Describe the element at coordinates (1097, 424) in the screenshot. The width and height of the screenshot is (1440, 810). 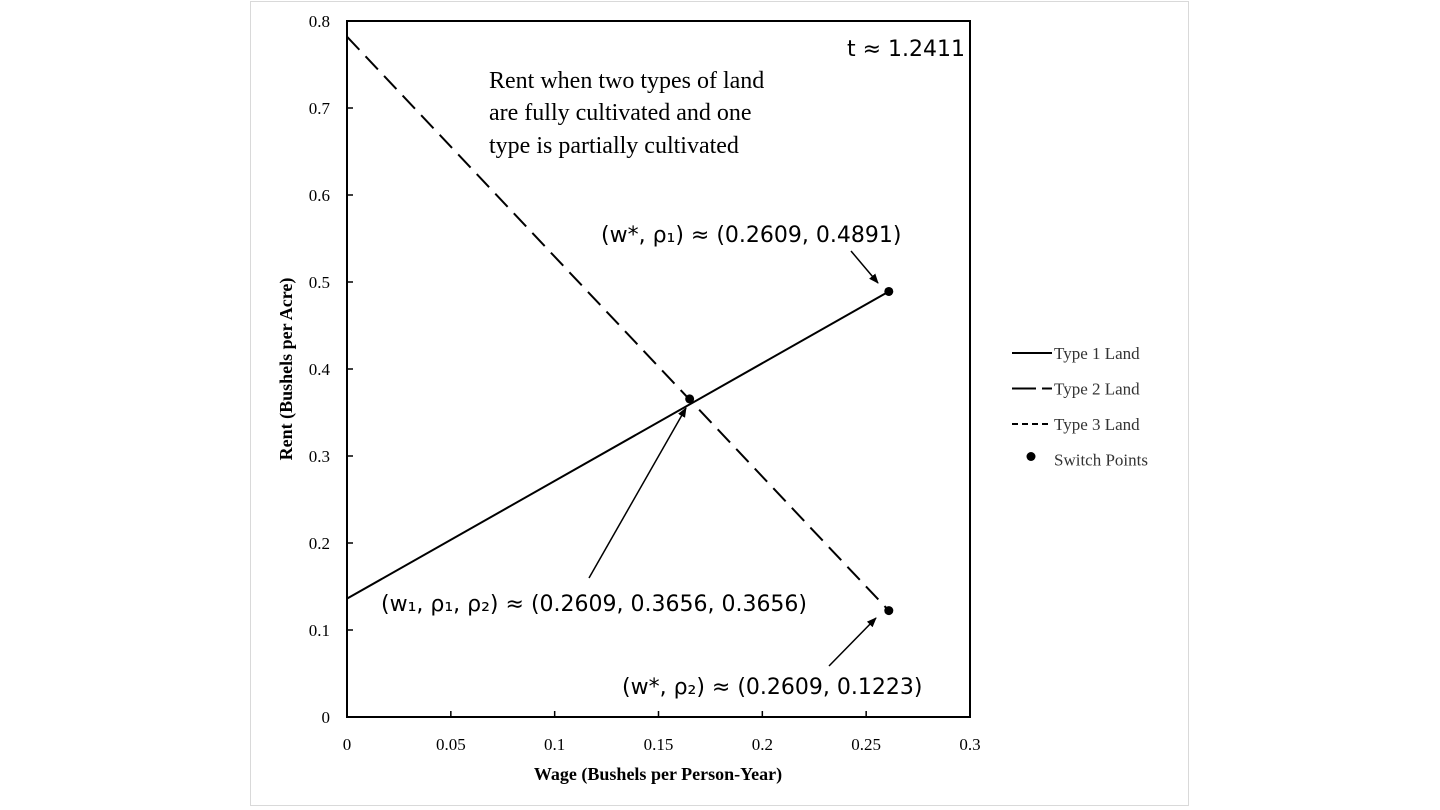
I see `legend-label-type-3-land: Type 3 Land` at that location.